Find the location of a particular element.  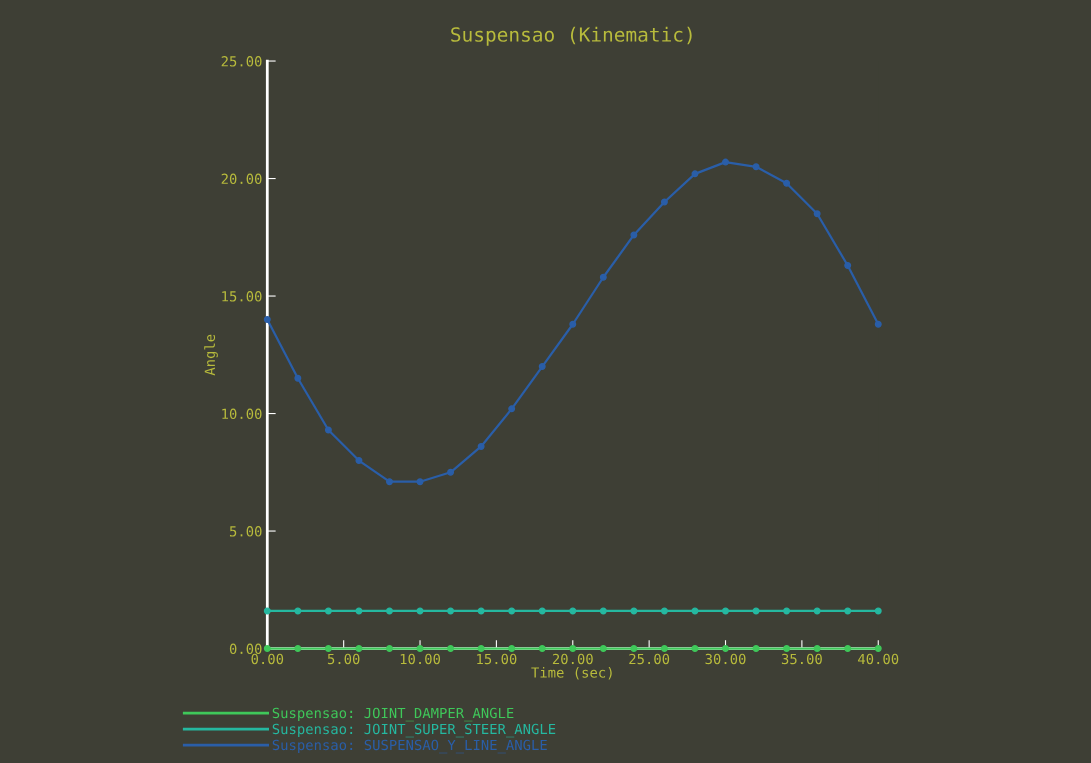

y-tick-label: 25.00 is located at coordinates (241, 61).